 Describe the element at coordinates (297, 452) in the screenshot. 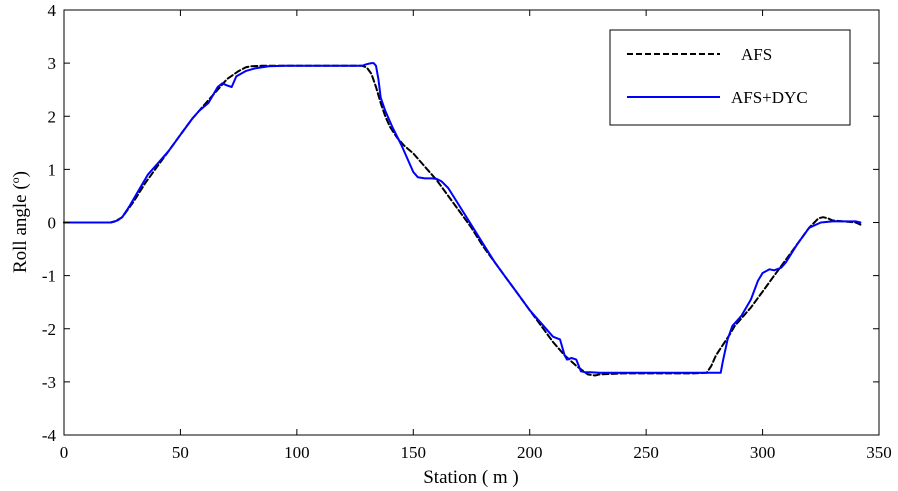

I see `x-tick-label: 100` at that location.